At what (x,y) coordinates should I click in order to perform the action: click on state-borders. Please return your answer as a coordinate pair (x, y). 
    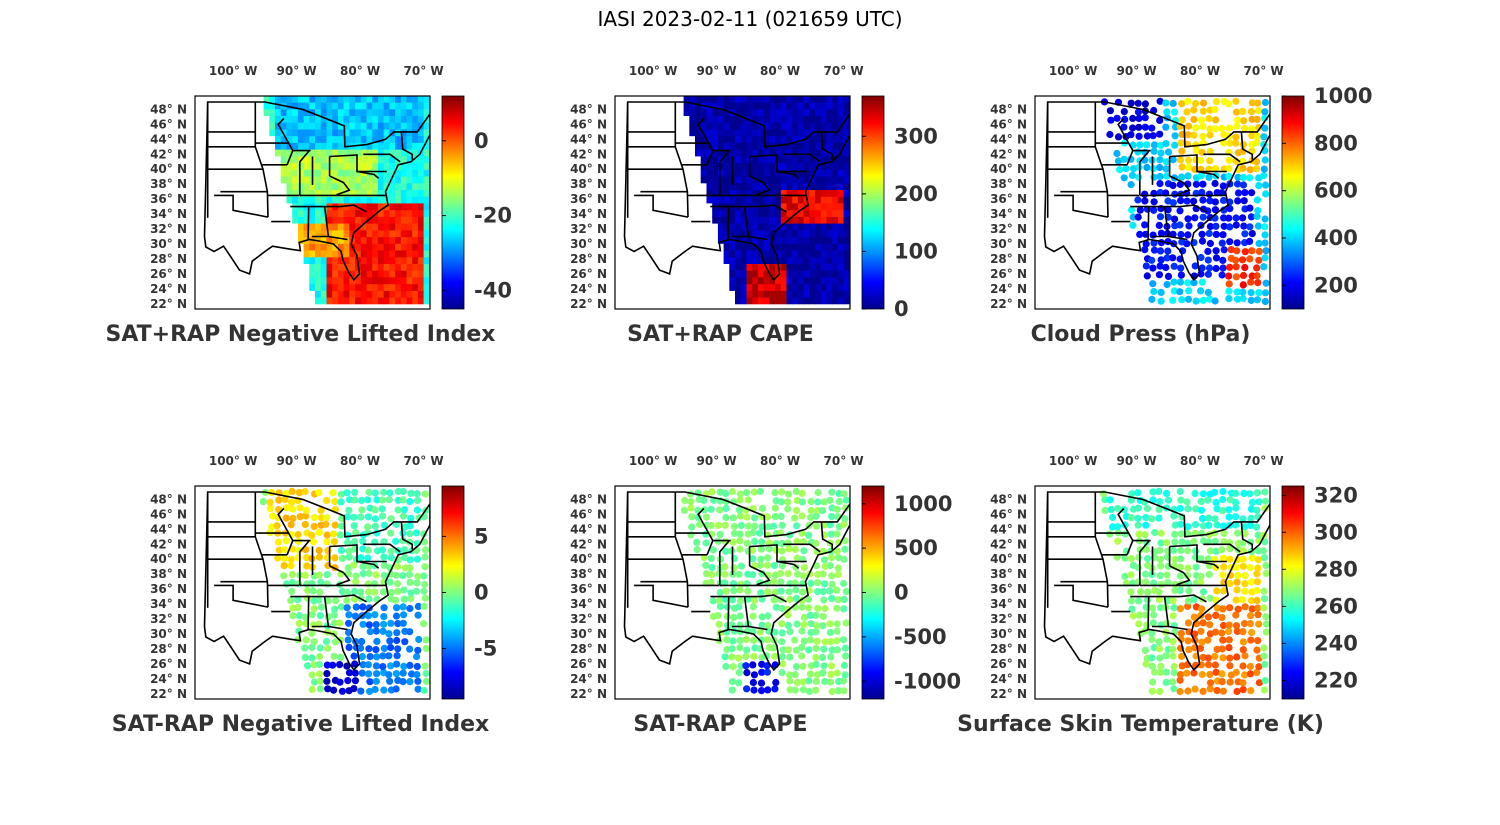
    Looking at the image, I should click on (1156, 581).